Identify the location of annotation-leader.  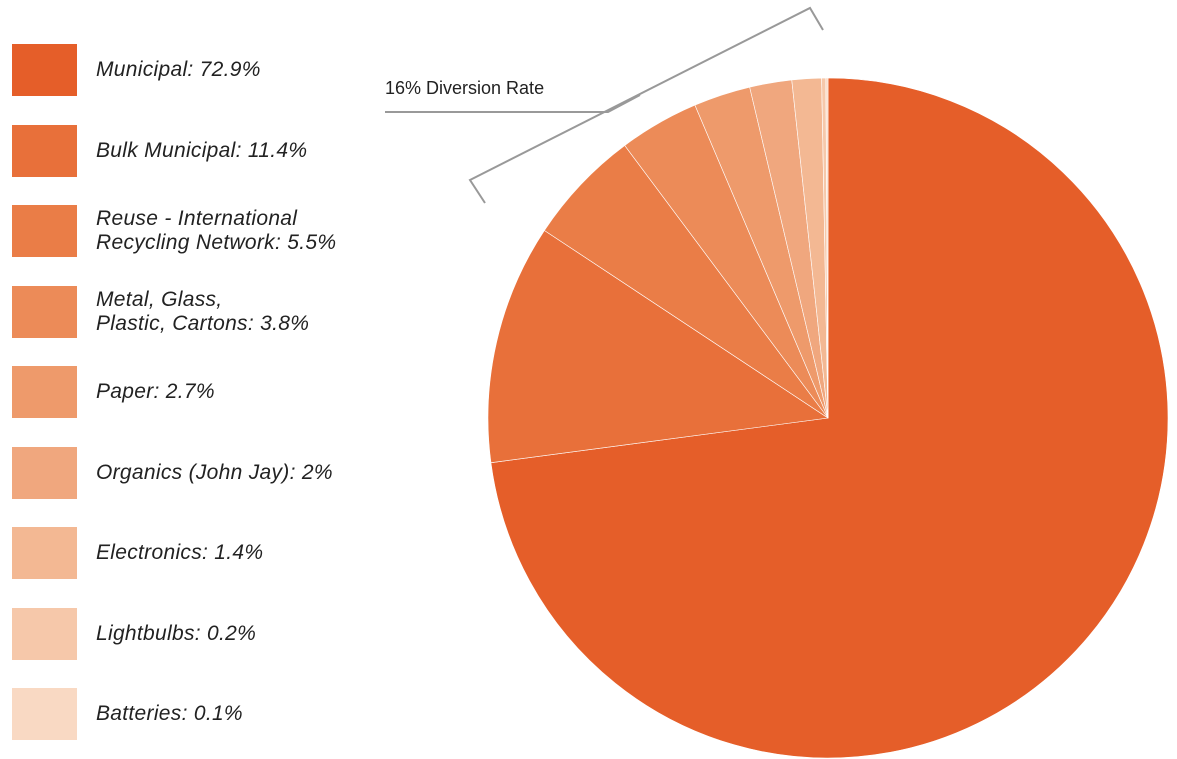
(513, 103).